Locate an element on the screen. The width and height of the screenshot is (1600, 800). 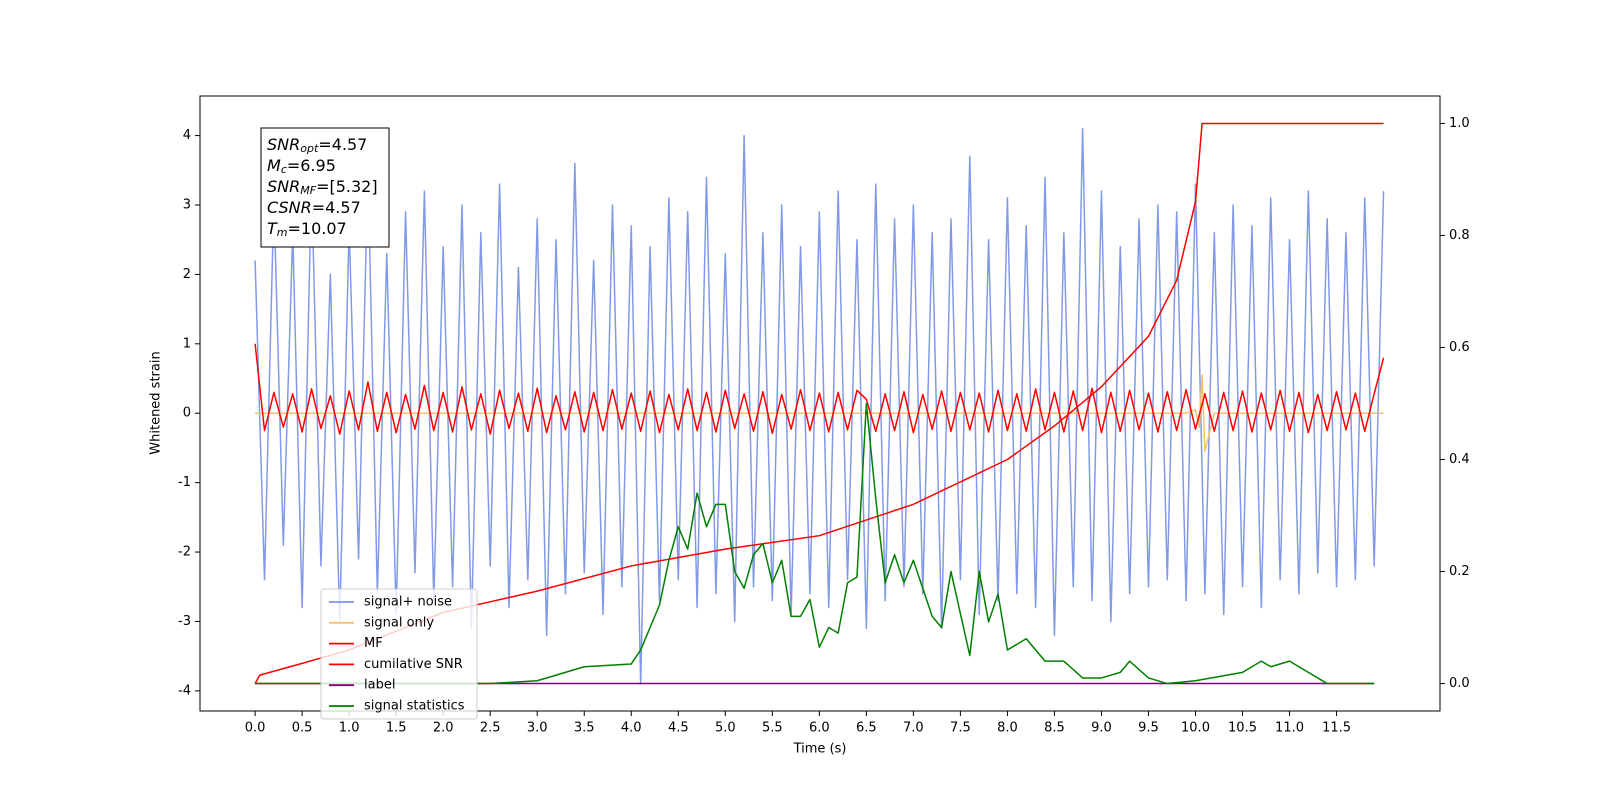
y2-tick-label: 0.2 is located at coordinates (1459, 571).